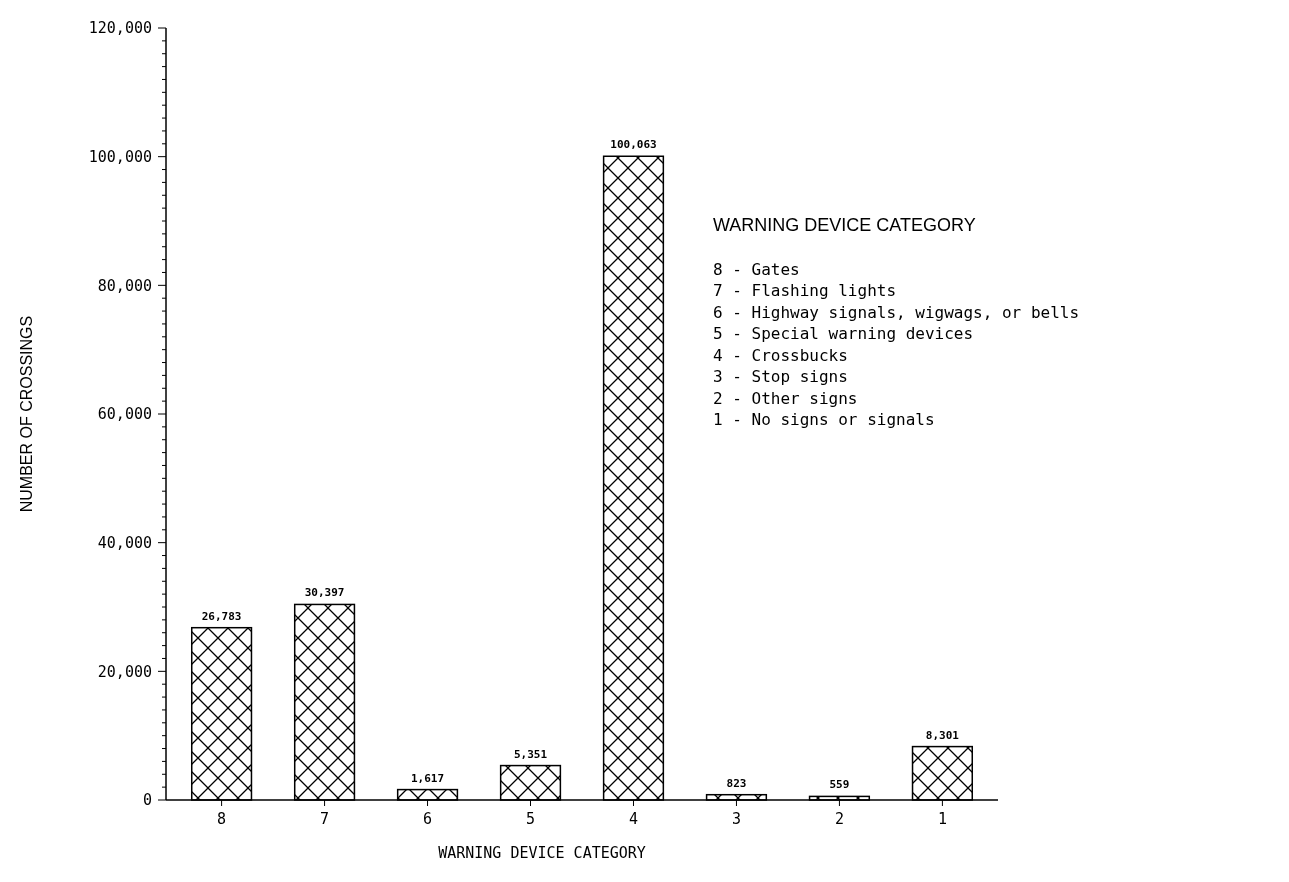 This screenshot has height=882, width=1289. What do you see at coordinates (736, 783) in the screenshot?
I see `data-label: 823` at bounding box center [736, 783].